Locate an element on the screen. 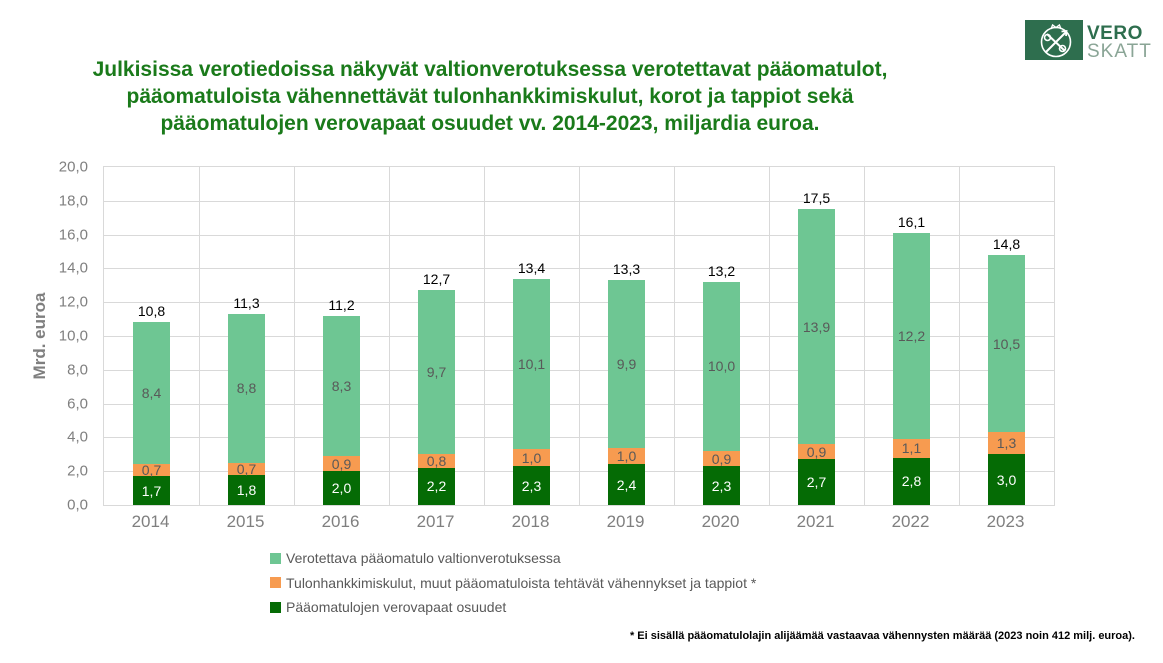  bar-segment-label: 1,3 is located at coordinates (1006, 443).